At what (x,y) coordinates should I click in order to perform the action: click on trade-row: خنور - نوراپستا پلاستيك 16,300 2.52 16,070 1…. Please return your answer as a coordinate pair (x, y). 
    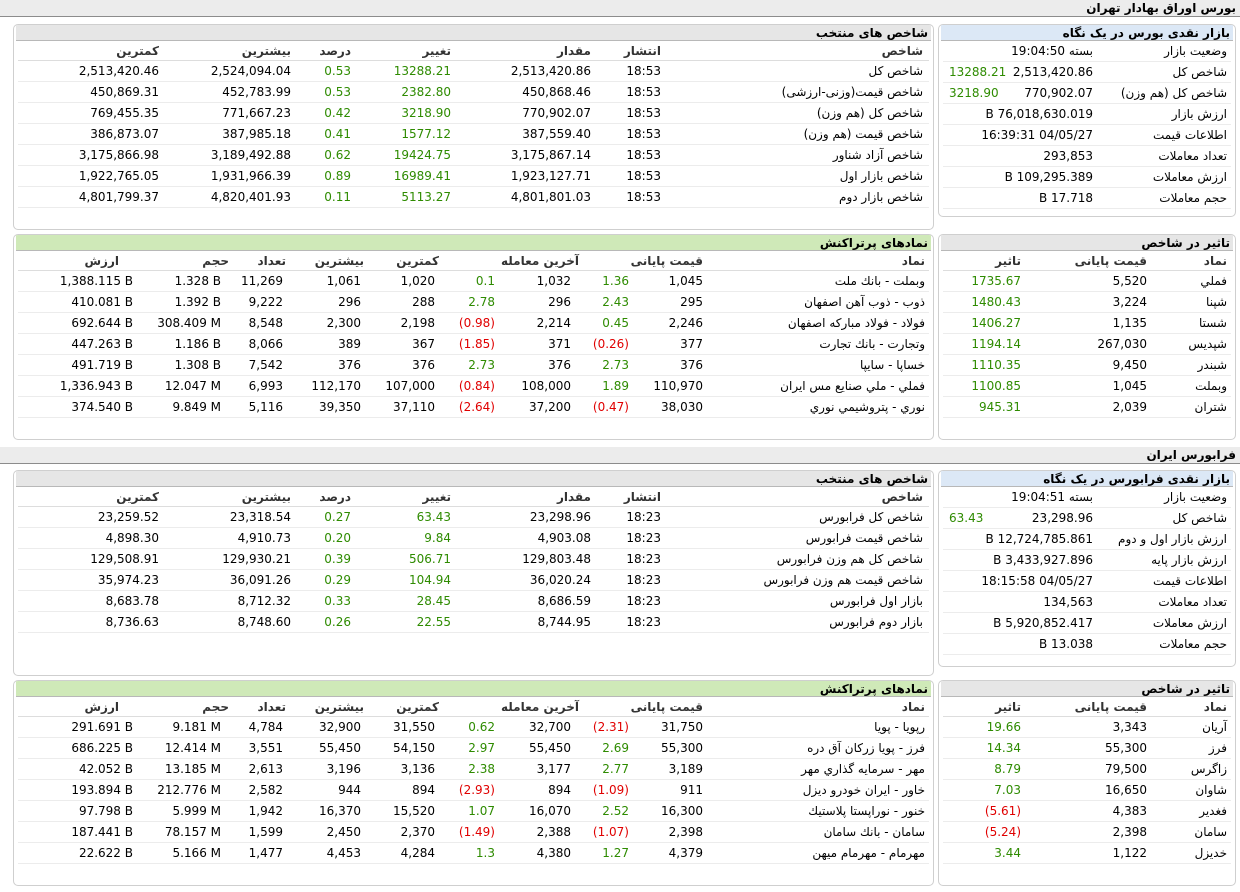
    Looking at the image, I should click on (473, 811).